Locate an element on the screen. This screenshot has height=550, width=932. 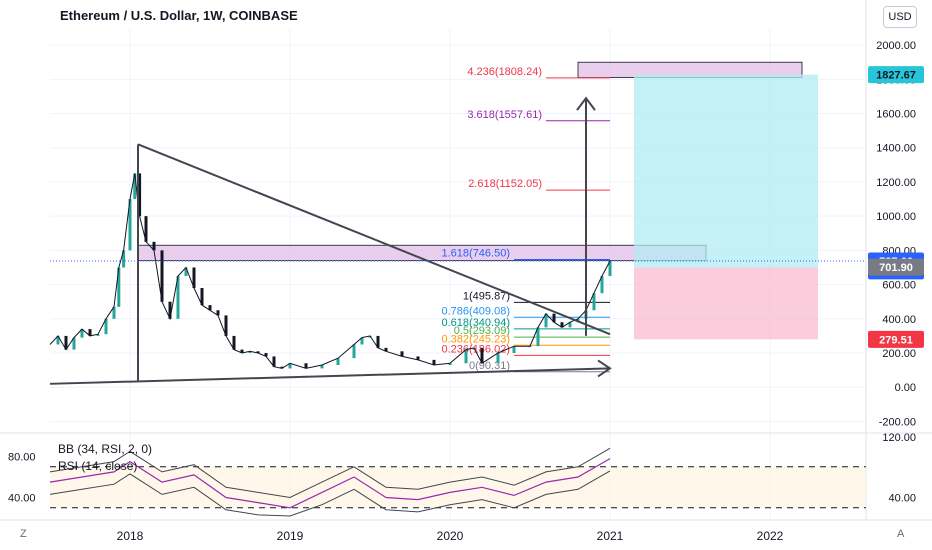
fib-label: 2.618(1152.05) is located at coordinates (505, 184).